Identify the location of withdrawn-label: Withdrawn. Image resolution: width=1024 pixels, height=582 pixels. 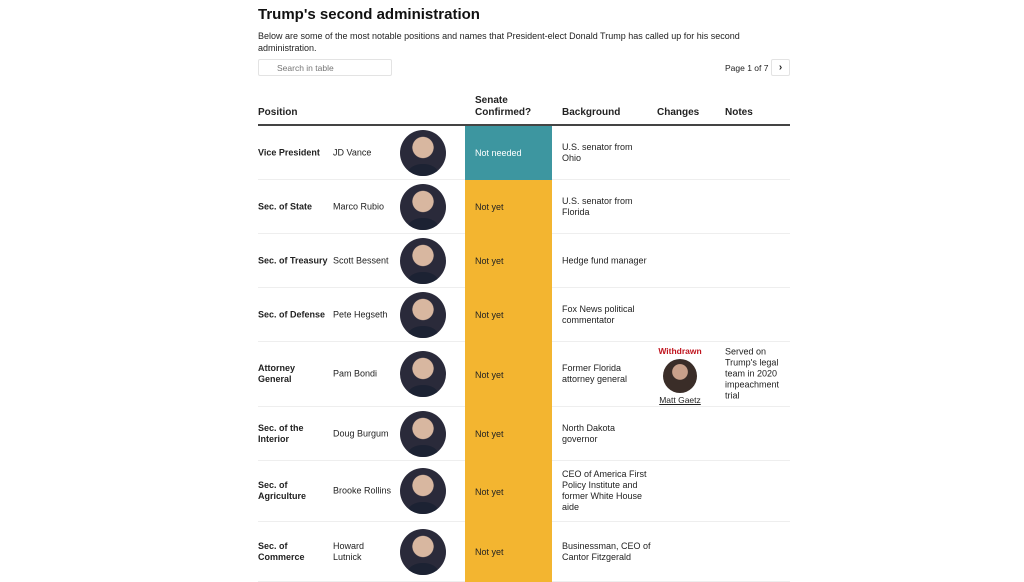
(680, 351).